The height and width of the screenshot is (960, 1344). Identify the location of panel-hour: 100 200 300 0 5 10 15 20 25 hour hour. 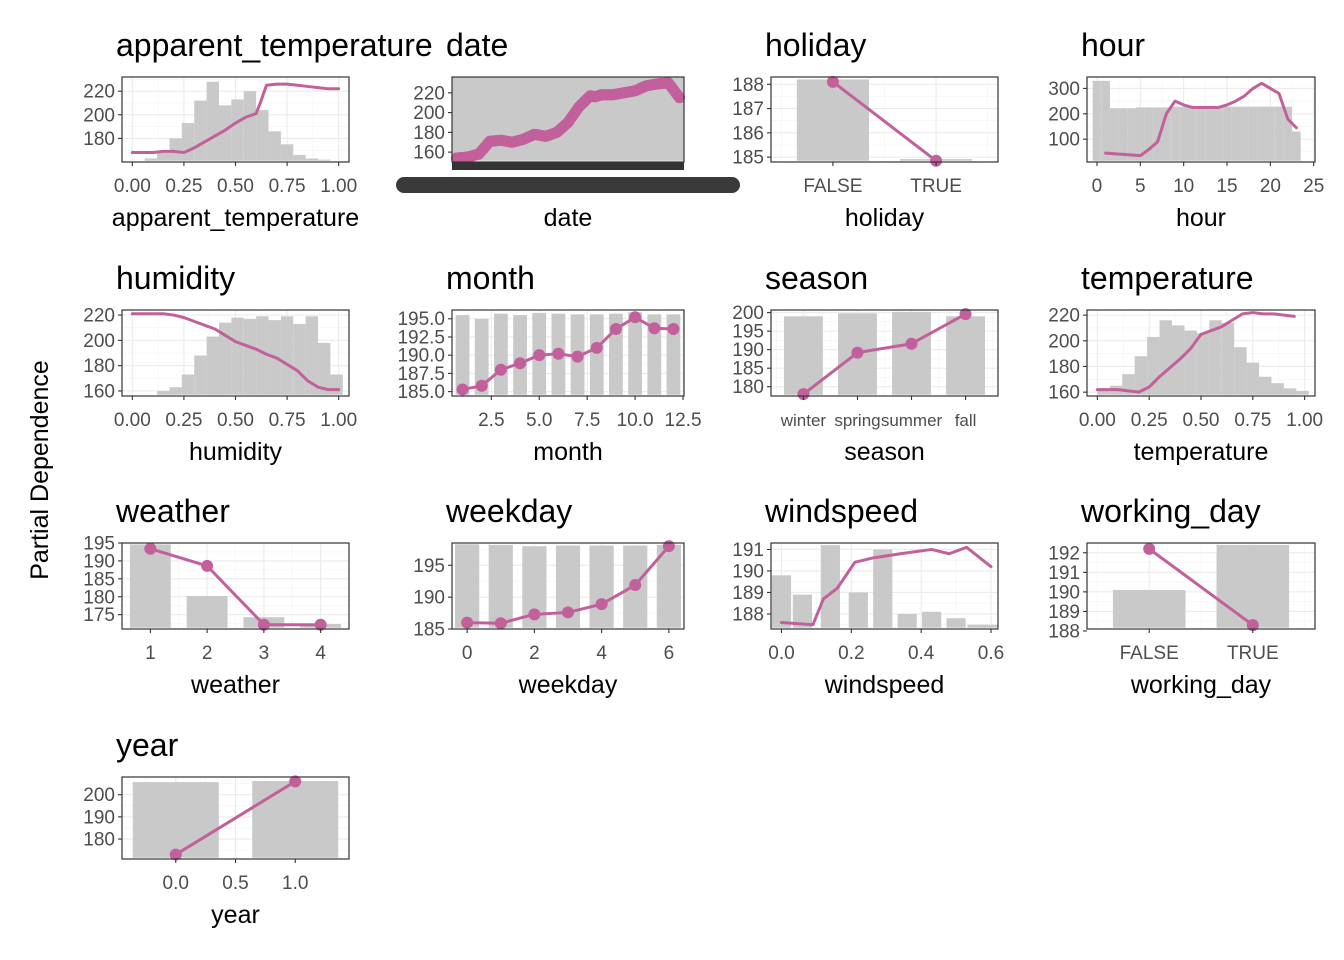
(1186, 129).